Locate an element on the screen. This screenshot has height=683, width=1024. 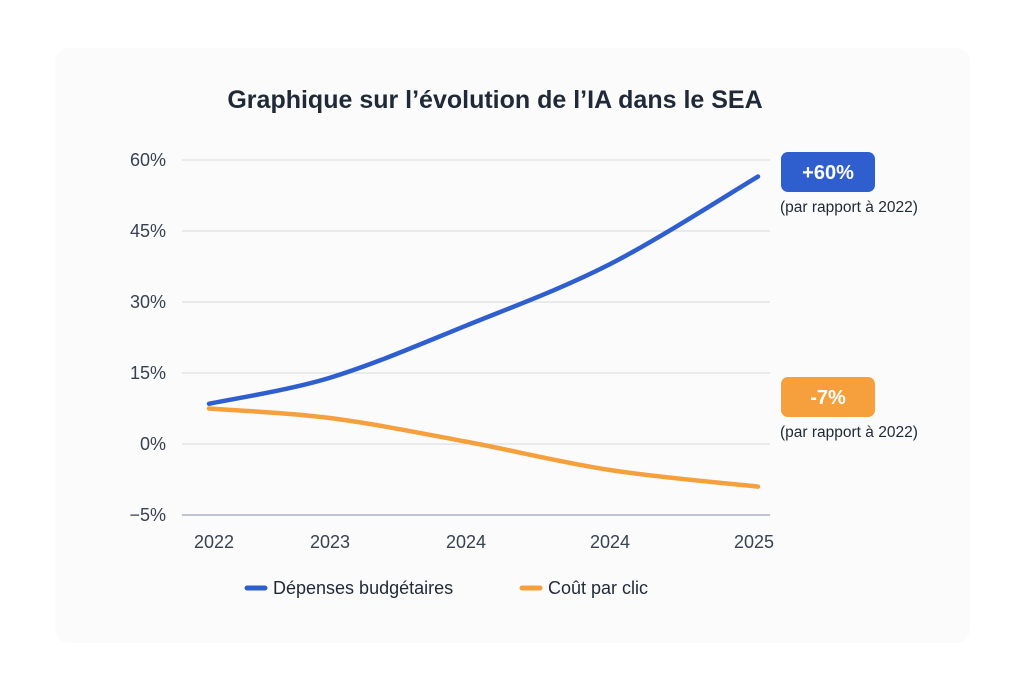
annotation-badge-text: -7% is located at coordinates (828, 398).